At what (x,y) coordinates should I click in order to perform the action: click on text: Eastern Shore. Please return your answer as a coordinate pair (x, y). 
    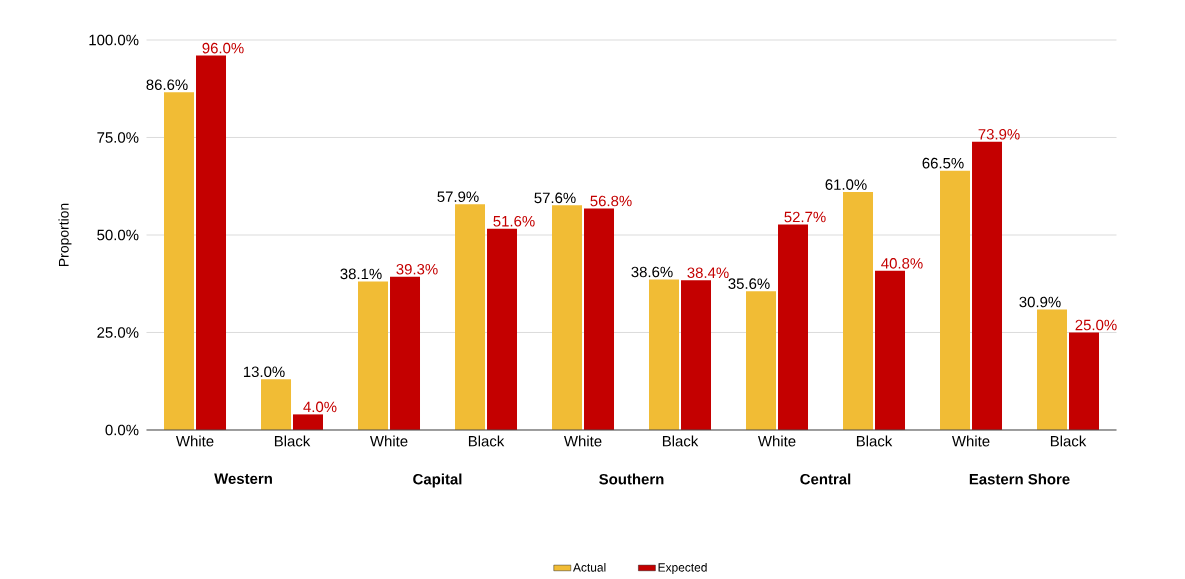
    Looking at the image, I should click on (1019, 479).